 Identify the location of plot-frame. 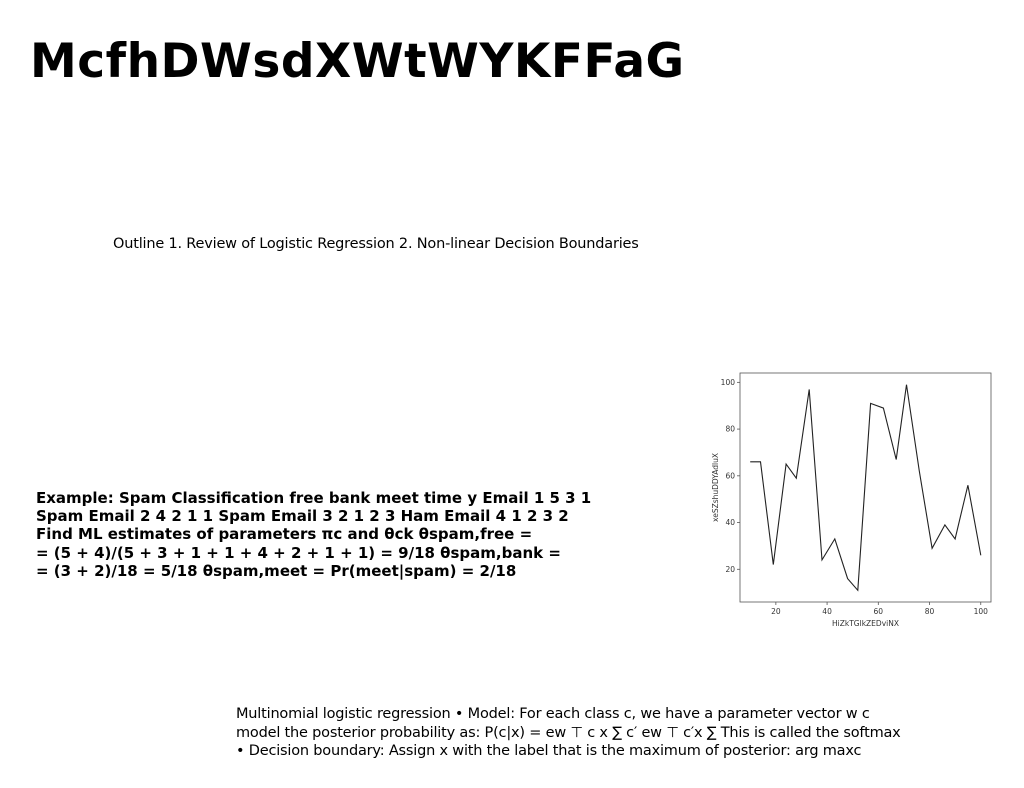
(865, 487).